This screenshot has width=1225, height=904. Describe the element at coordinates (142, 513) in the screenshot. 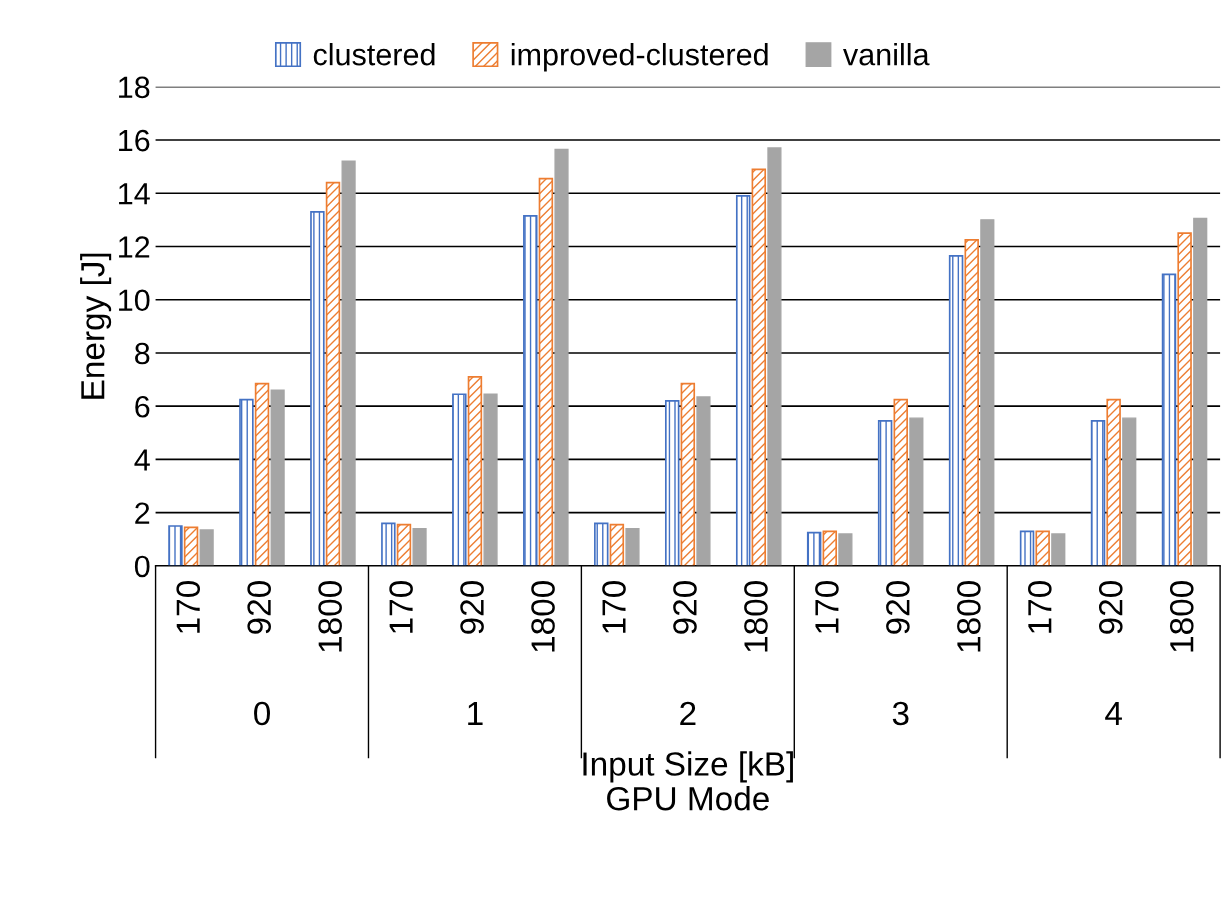

I see `y-tick-label: 2` at that location.